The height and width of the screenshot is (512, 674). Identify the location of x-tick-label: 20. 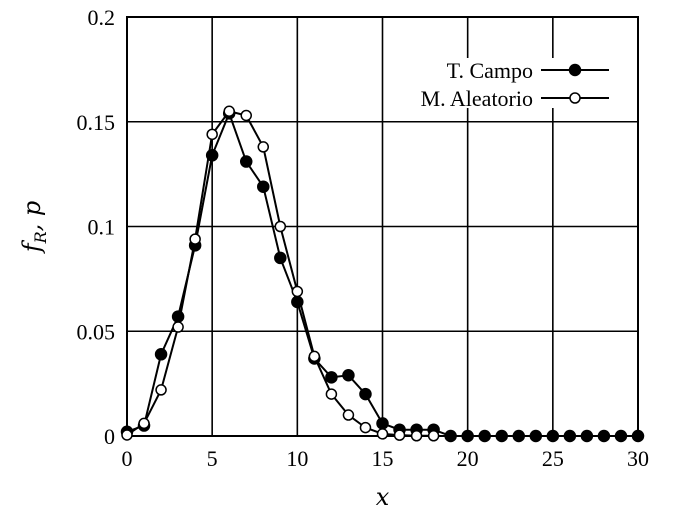
(468, 458).